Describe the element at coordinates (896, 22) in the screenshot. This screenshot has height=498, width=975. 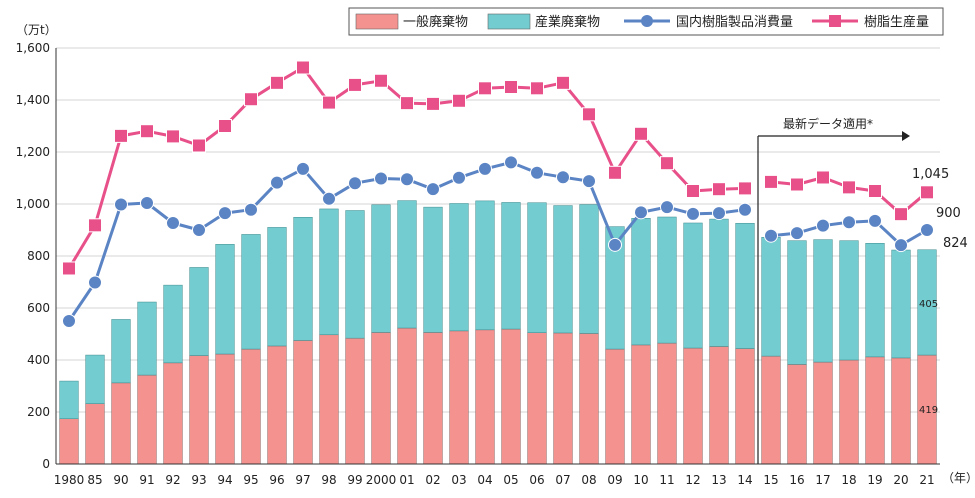
I see `legend-label-production: 樹脂生産量` at that location.